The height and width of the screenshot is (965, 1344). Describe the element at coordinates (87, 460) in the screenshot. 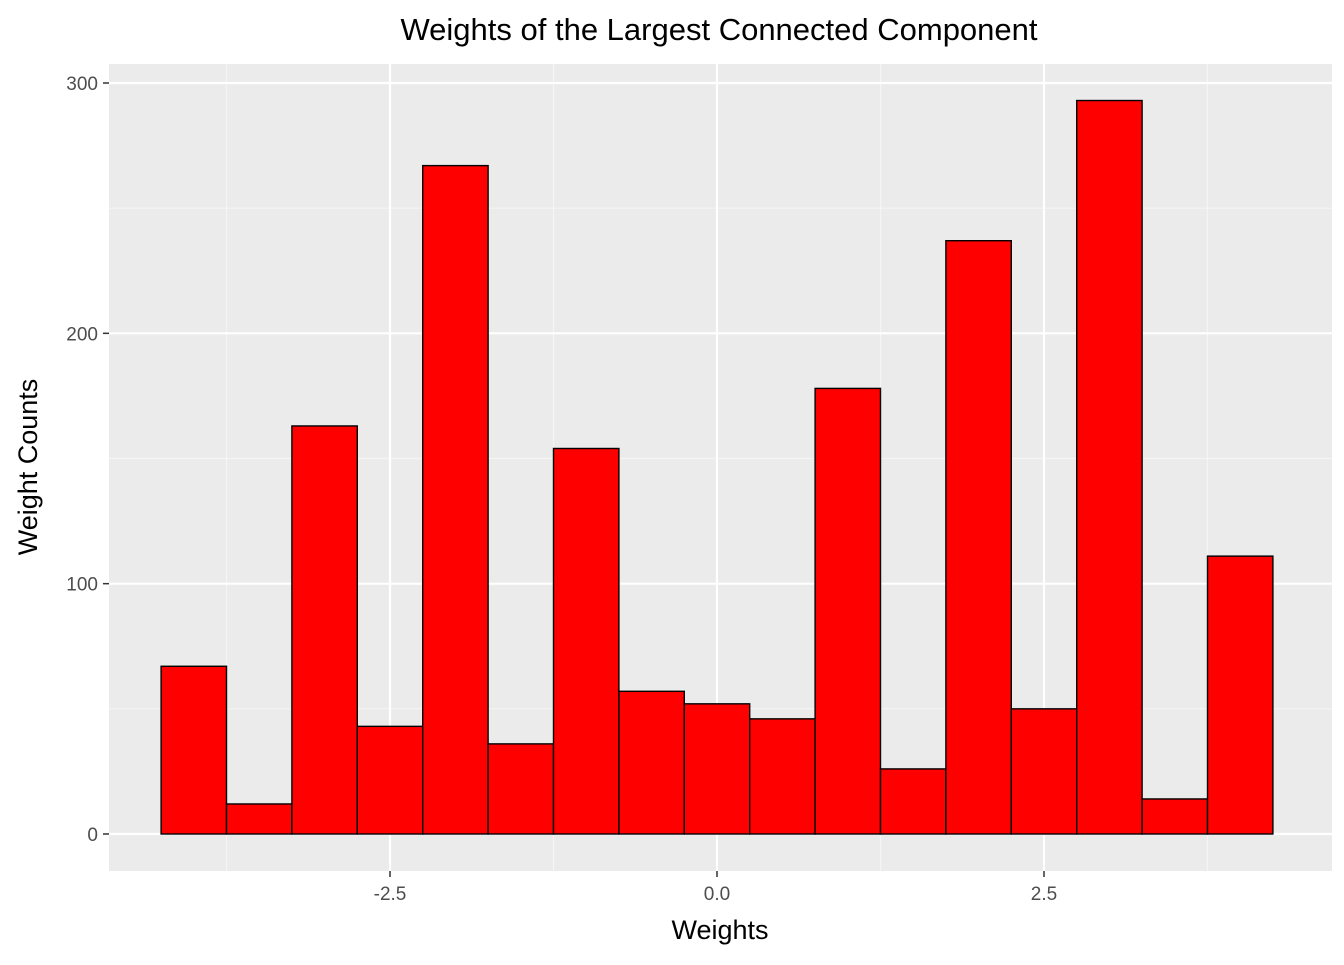

I see `y-axis: 0 100 200 300` at that location.